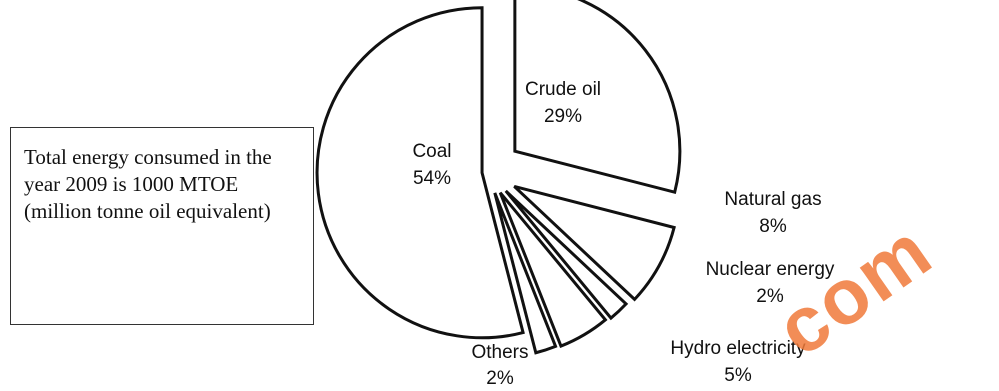  What do you see at coordinates (432, 178) in the screenshot?
I see `slice-value-coal: 54%` at bounding box center [432, 178].